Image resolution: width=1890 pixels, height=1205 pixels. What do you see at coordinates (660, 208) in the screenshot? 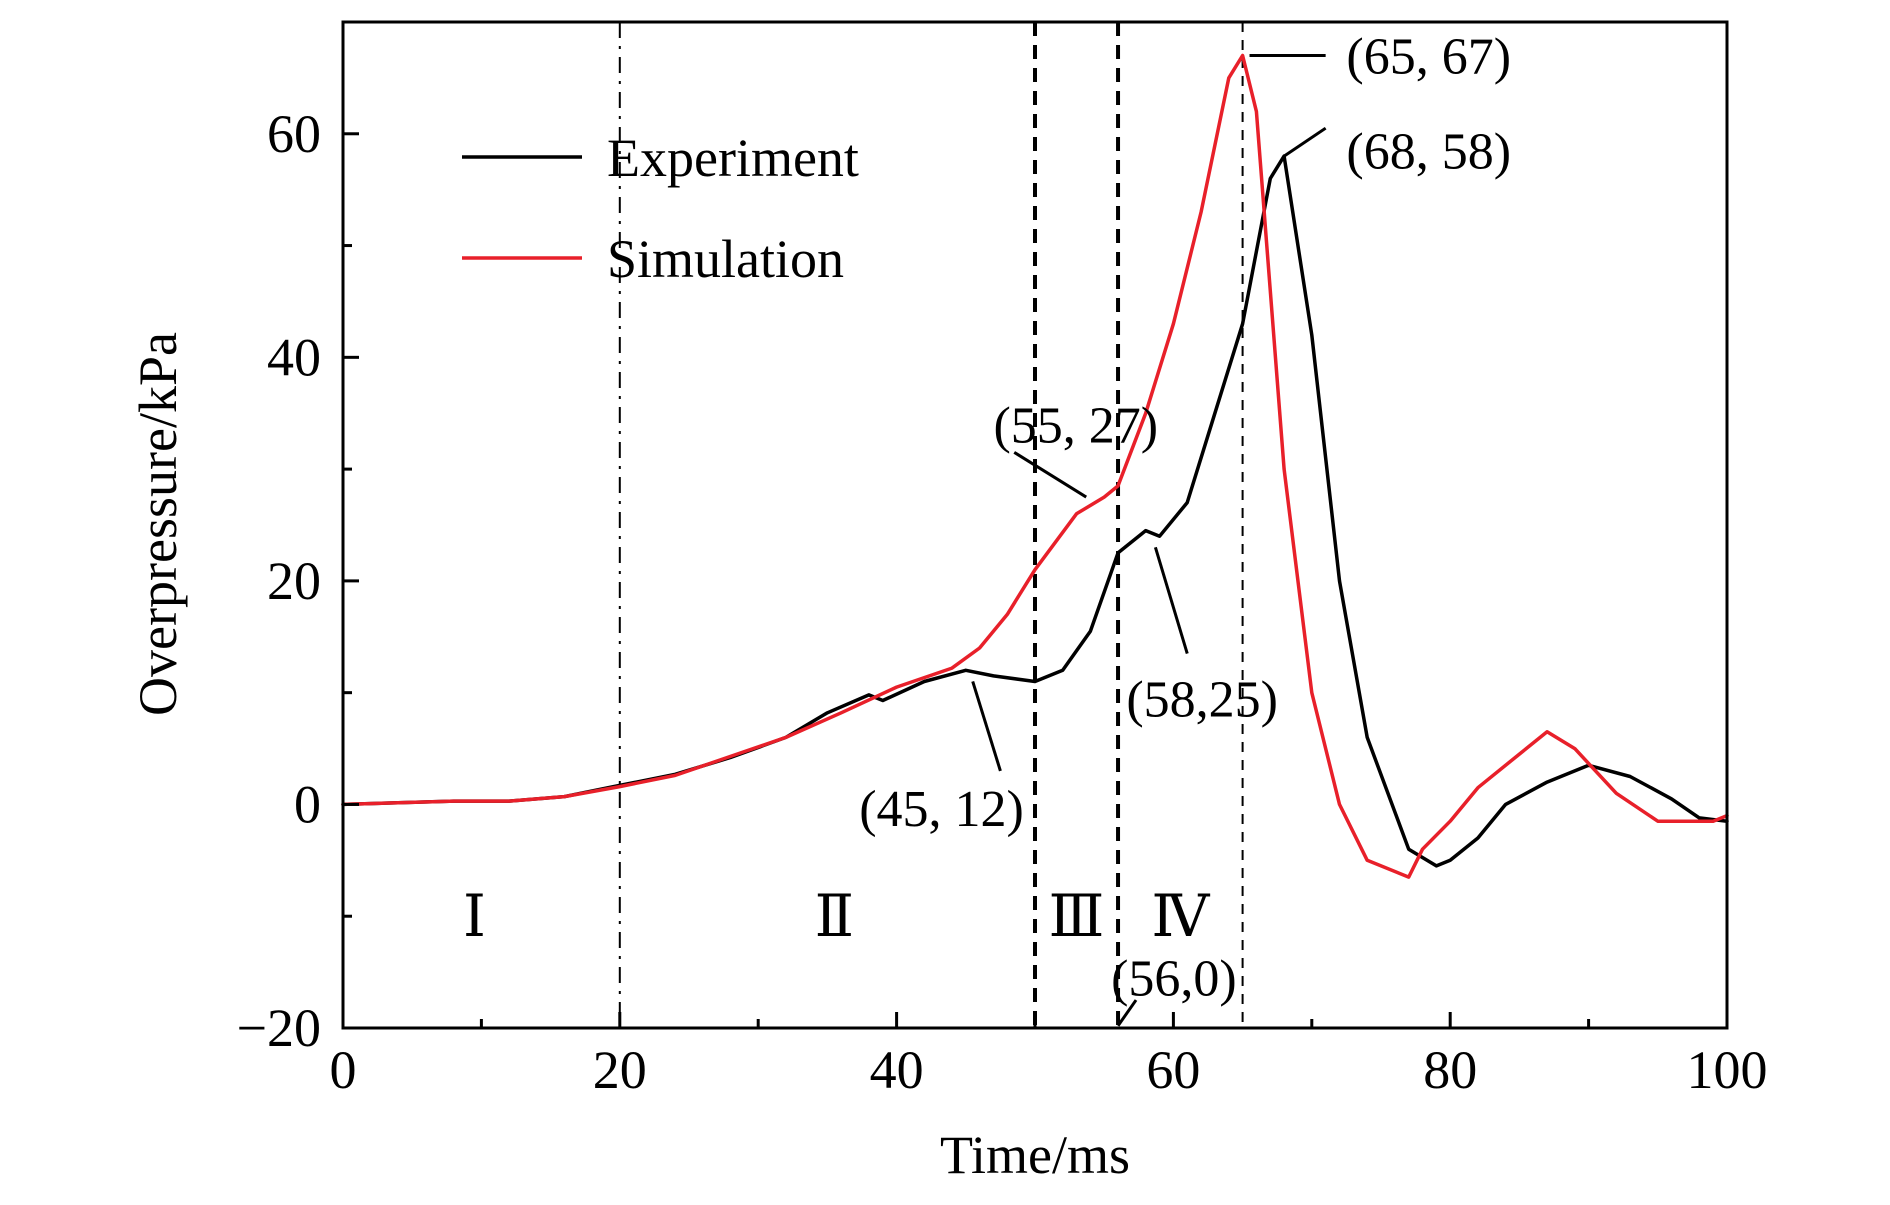
I see `legend: Experiment Simulation` at bounding box center [660, 208].